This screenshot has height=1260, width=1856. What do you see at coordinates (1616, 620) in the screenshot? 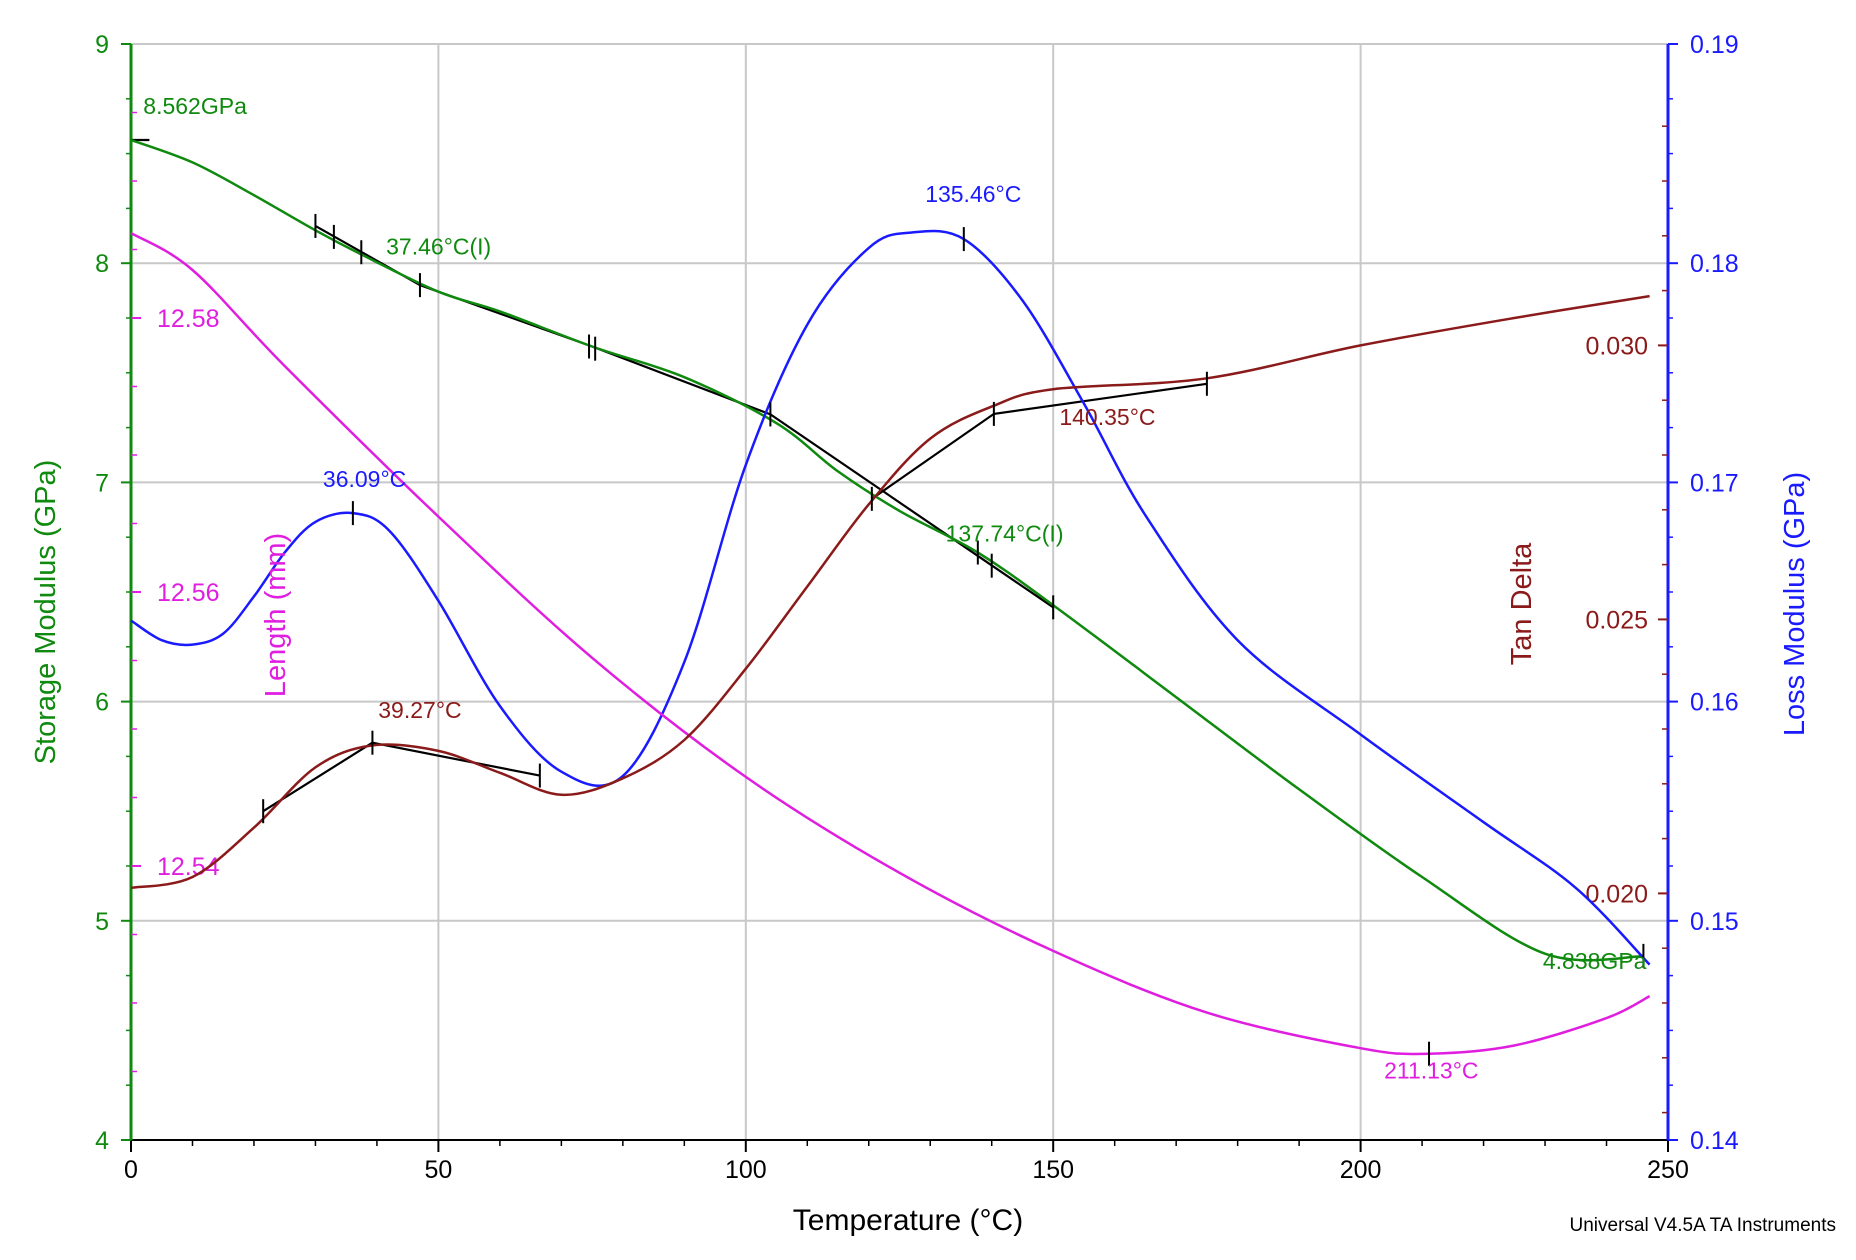
I see `tandelta-tick-label: 0.025` at bounding box center [1616, 620].